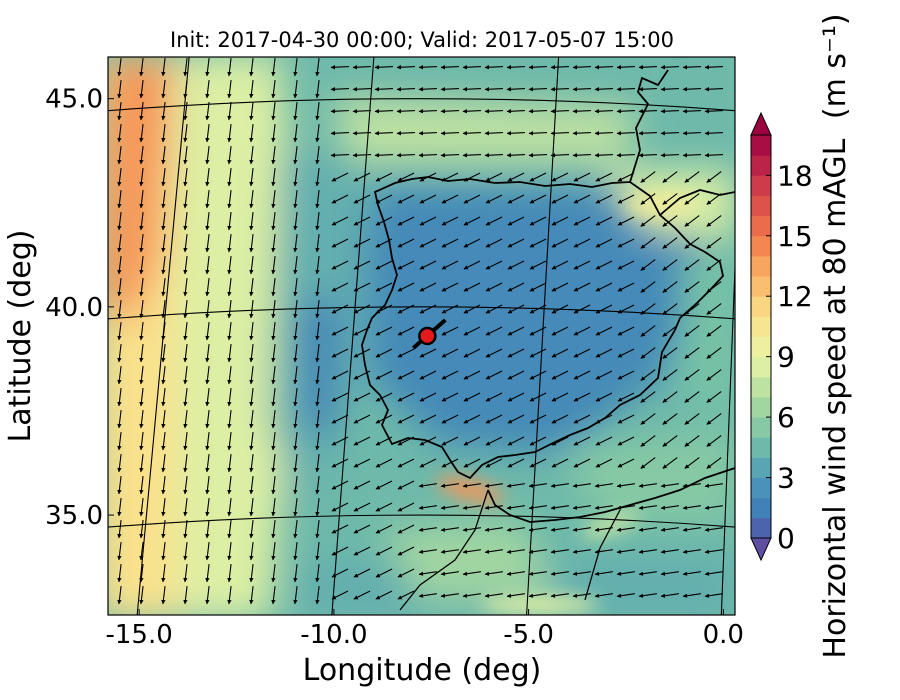  I want to click on colorbar-tick-label: 0, so click(786, 538).